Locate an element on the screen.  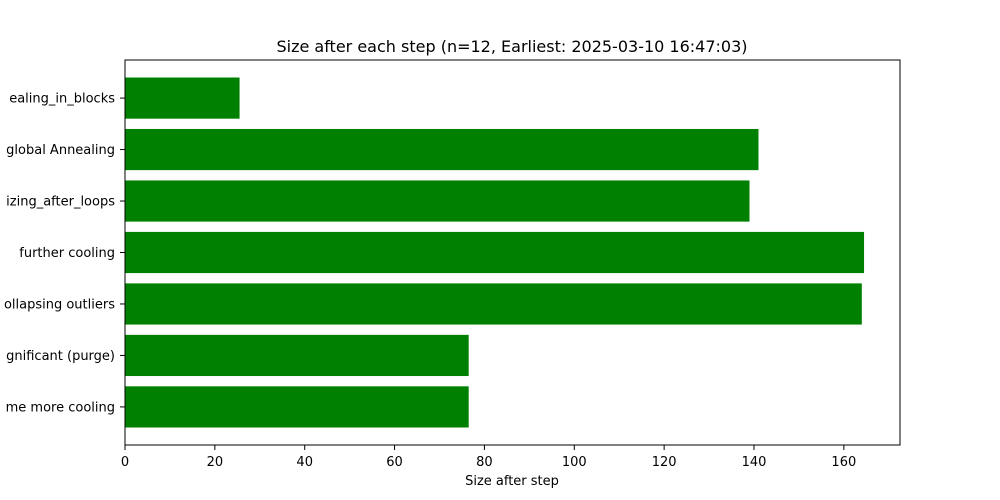
x-tick-label-7: 140 is located at coordinates (754, 462).